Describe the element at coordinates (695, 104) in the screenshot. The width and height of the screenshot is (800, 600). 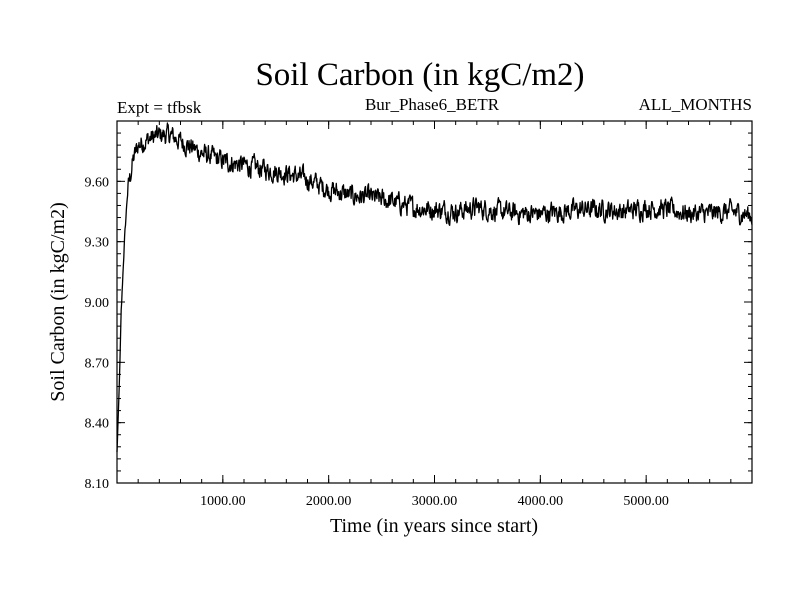
I see `subtitle-months: ALL_MONTHS` at that location.